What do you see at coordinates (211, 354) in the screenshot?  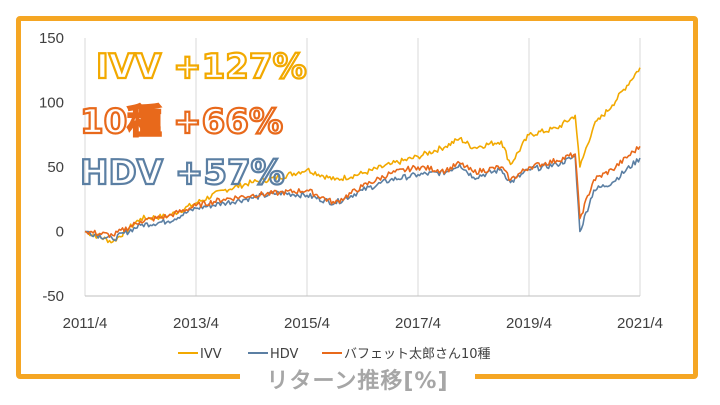 I see `legend-label-ivv: IVV` at bounding box center [211, 354].